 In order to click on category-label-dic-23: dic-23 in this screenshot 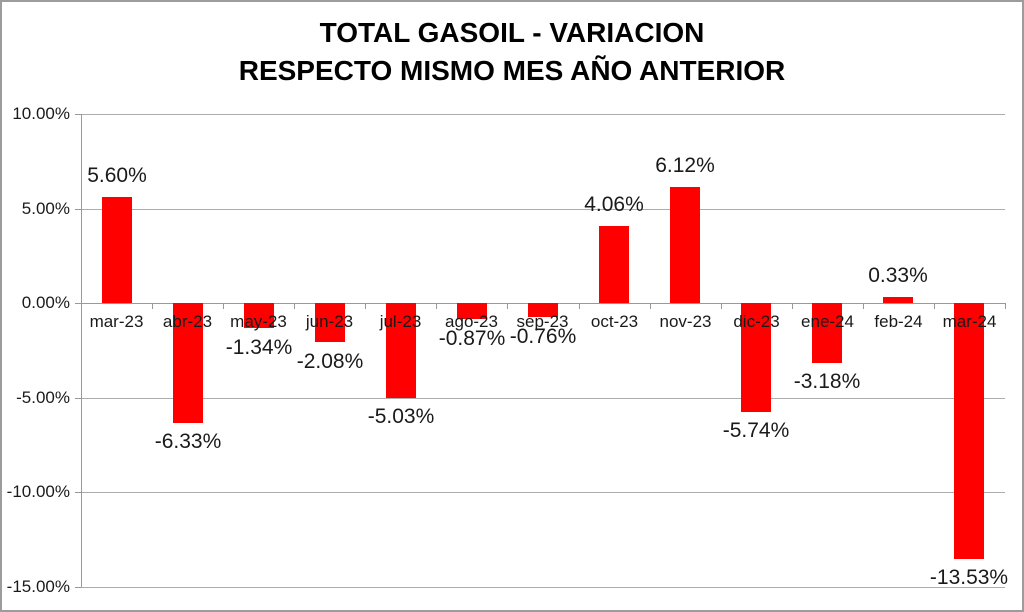, I will do `click(756, 321)`.